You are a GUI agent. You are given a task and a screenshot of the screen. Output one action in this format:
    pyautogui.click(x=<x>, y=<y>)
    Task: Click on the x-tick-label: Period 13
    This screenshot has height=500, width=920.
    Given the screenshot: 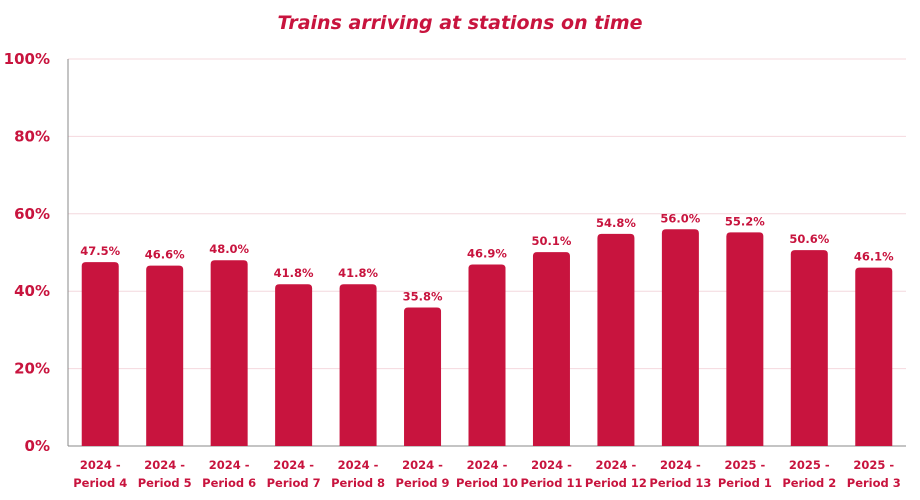 What is the action you would take?
    pyautogui.click(x=680, y=483)
    